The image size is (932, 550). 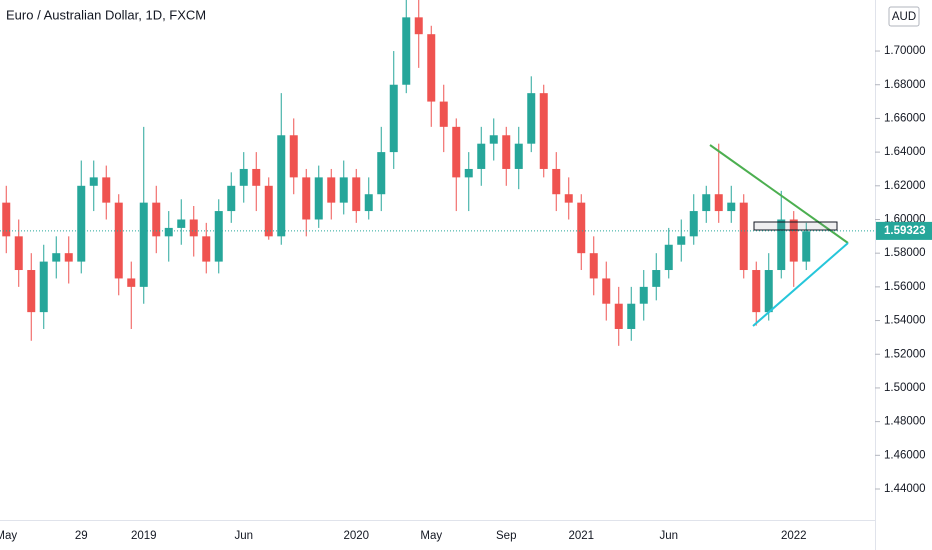 I want to click on y-tick-label: 1.46000, so click(x=905, y=455).